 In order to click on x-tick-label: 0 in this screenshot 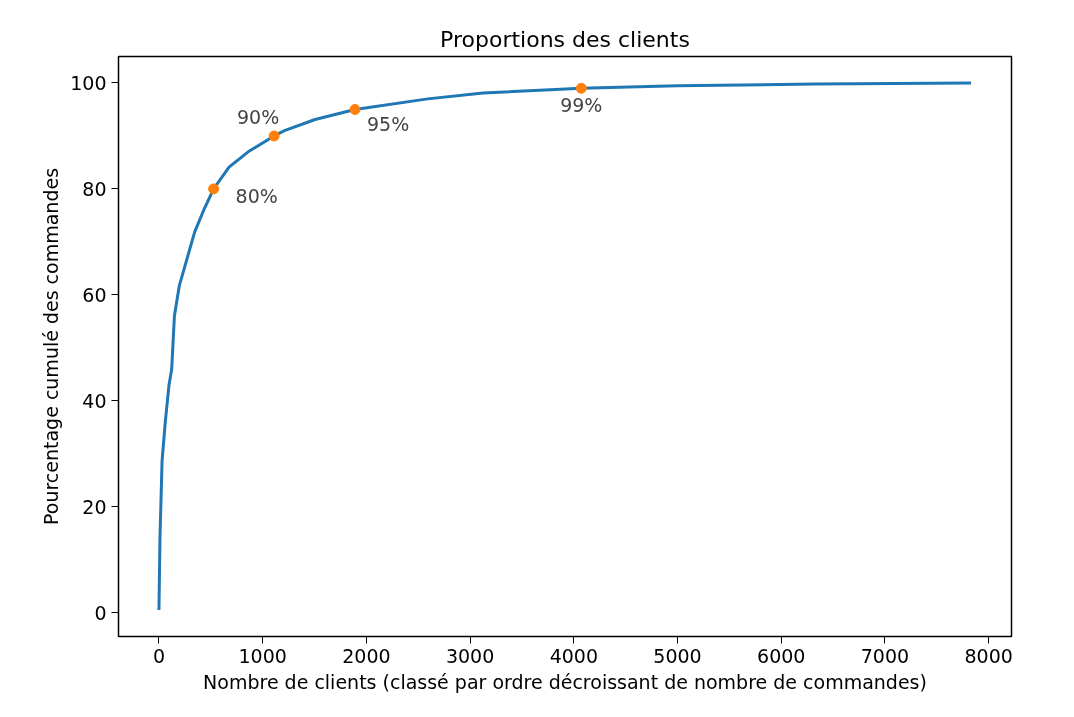, I will do `click(158, 655)`.